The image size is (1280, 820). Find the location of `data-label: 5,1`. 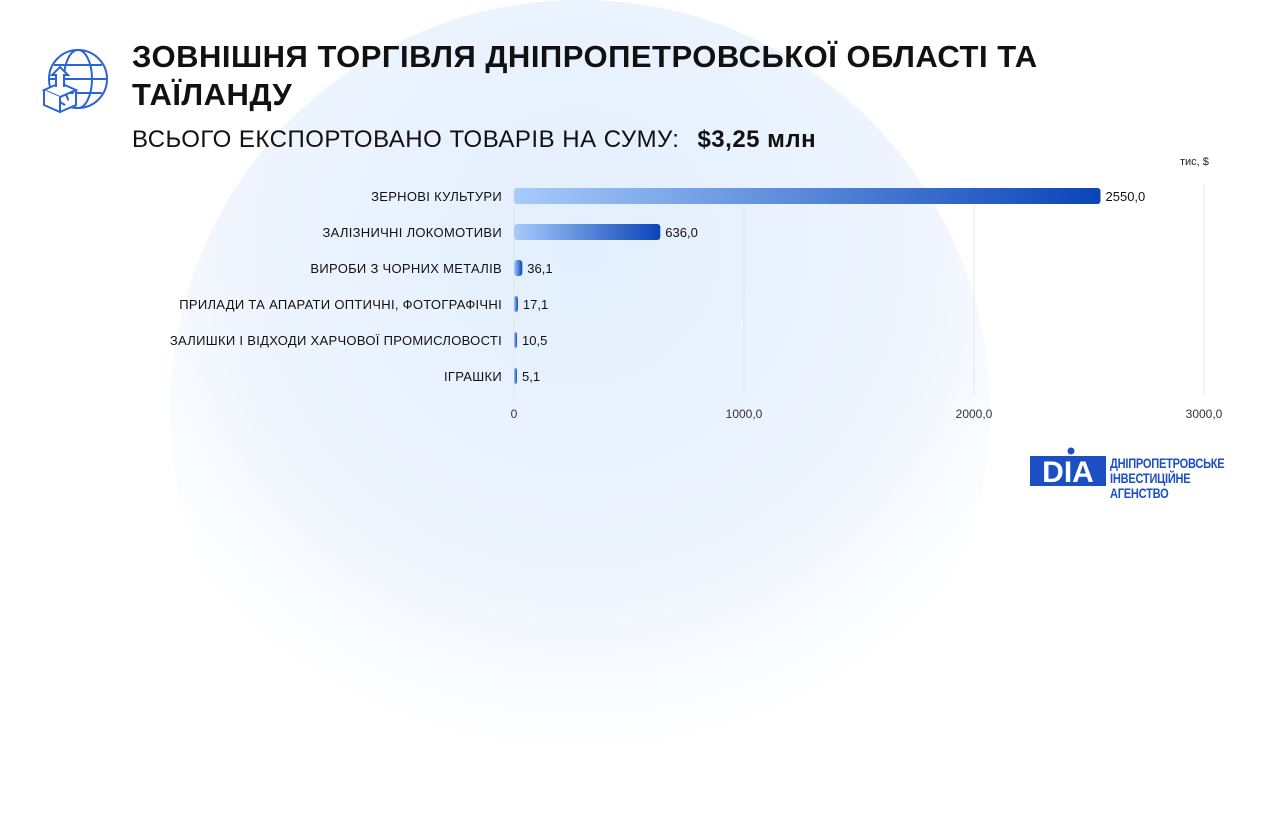

data-label: 5,1 is located at coordinates (531, 376).